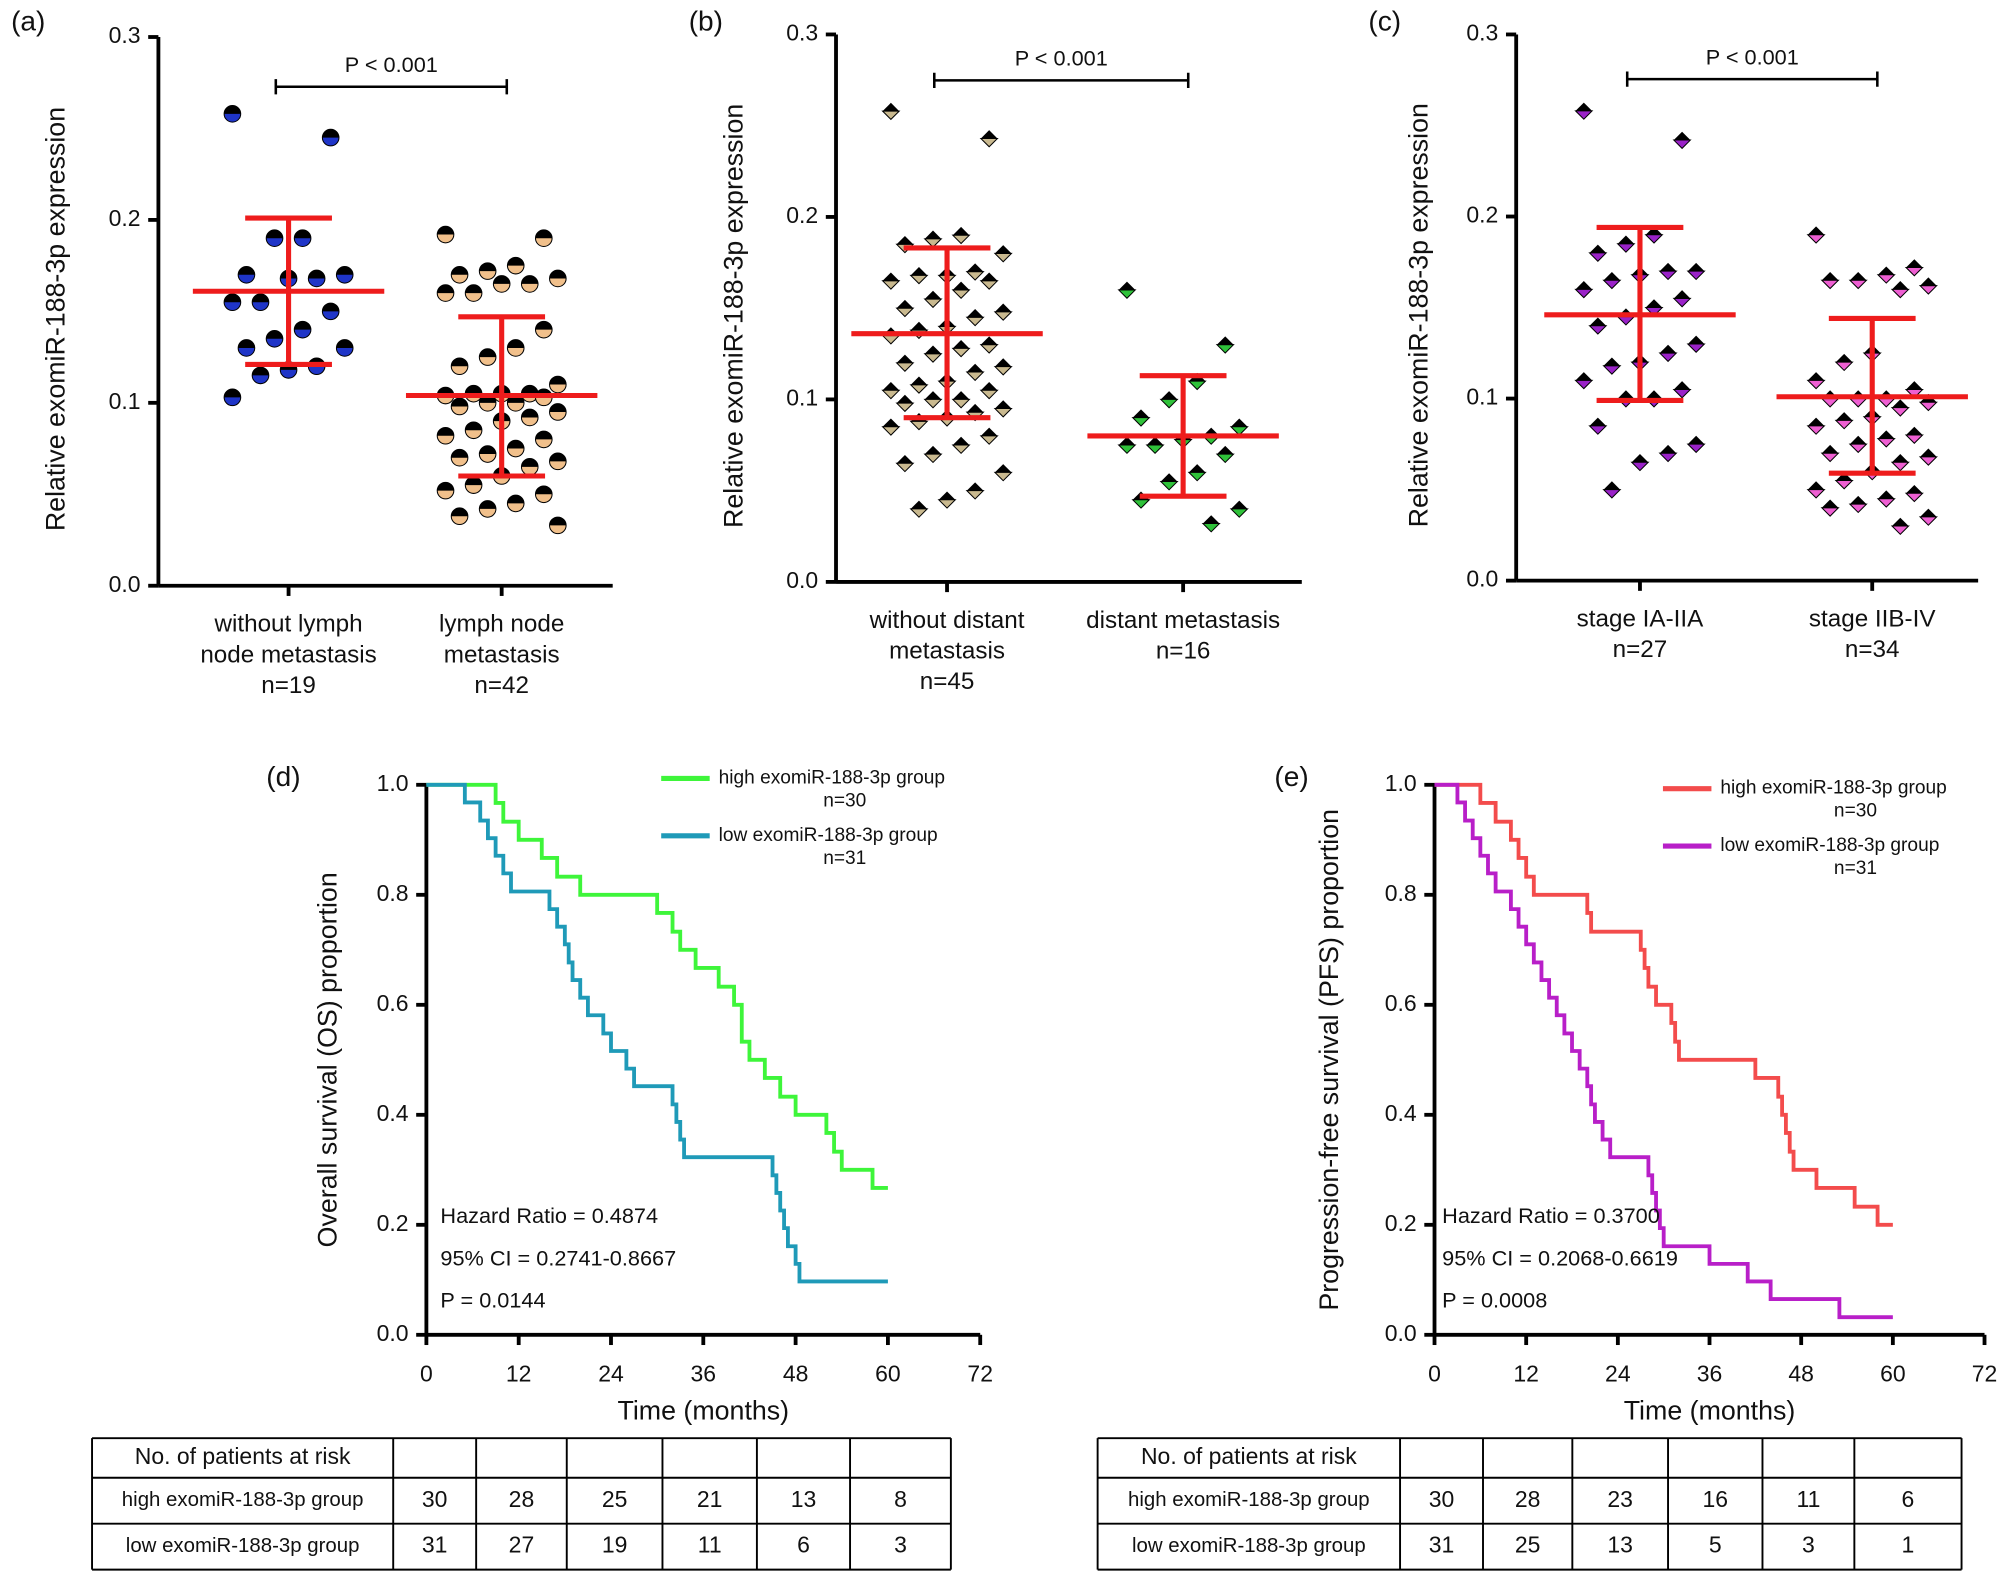 The image size is (2000, 1576). I want to click on x-tick-label: stage IIB-IV, so click(1872, 619).